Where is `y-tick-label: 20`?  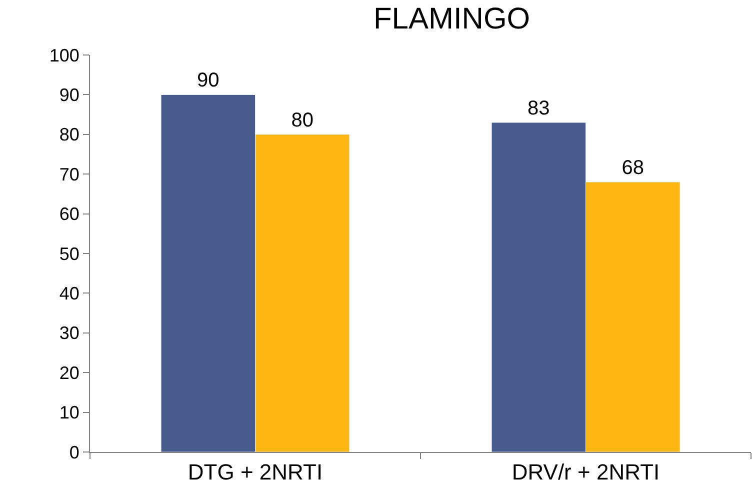 y-tick-label: 20 is located at coordinates (69, 372).